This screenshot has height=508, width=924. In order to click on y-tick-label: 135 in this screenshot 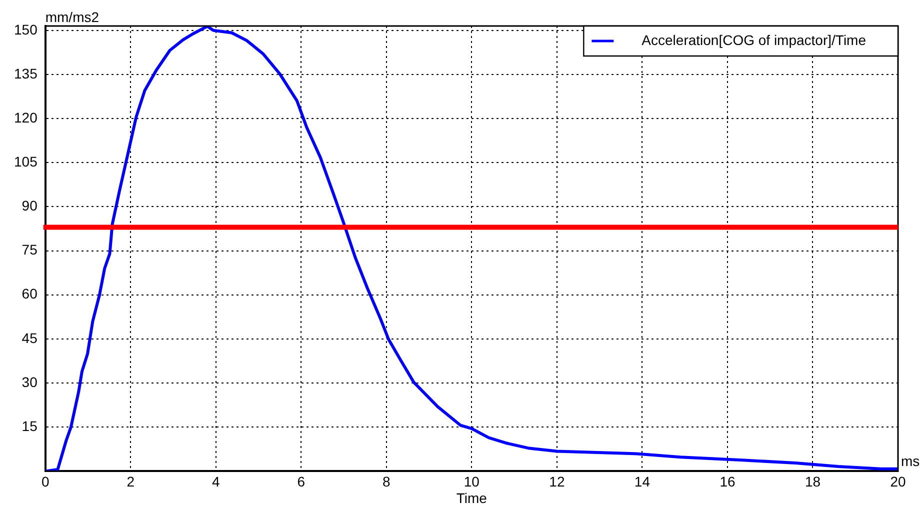, I will do `click(26, 73)`.